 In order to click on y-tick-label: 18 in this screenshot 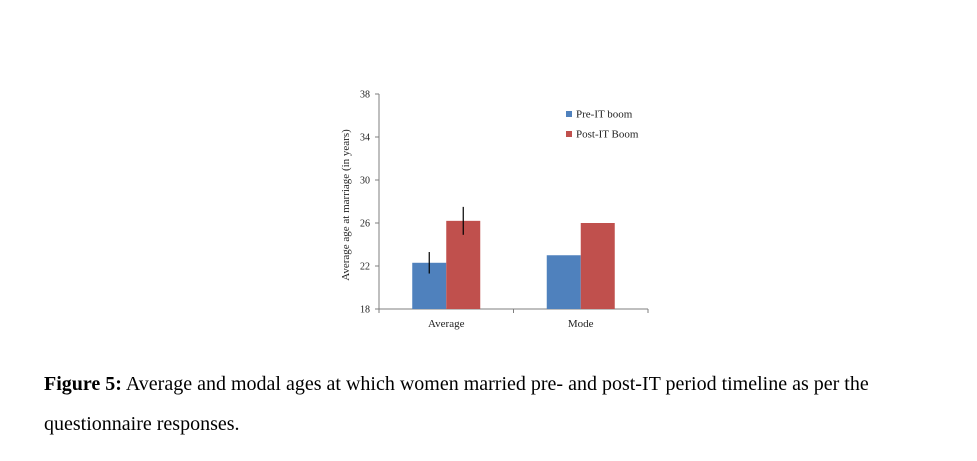, I will do `click(365, 310)`.